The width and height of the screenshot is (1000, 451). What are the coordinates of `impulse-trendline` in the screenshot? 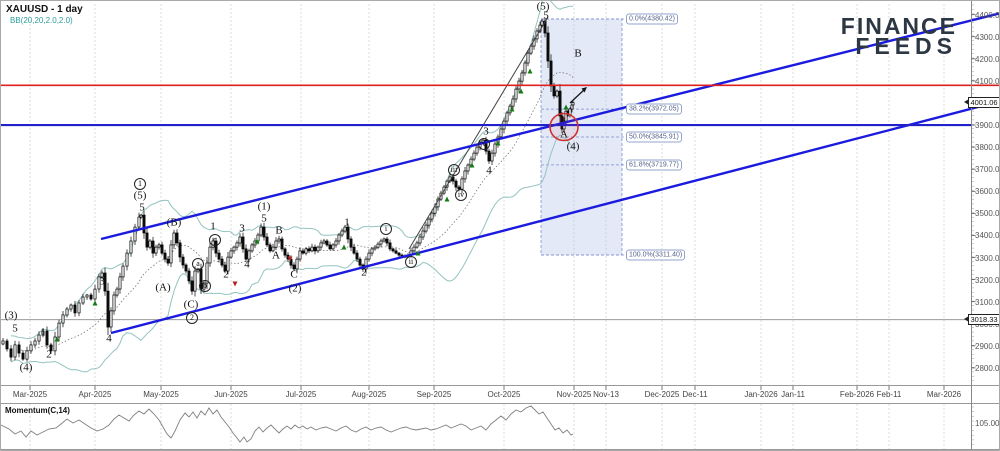 It's located at (478, 133).